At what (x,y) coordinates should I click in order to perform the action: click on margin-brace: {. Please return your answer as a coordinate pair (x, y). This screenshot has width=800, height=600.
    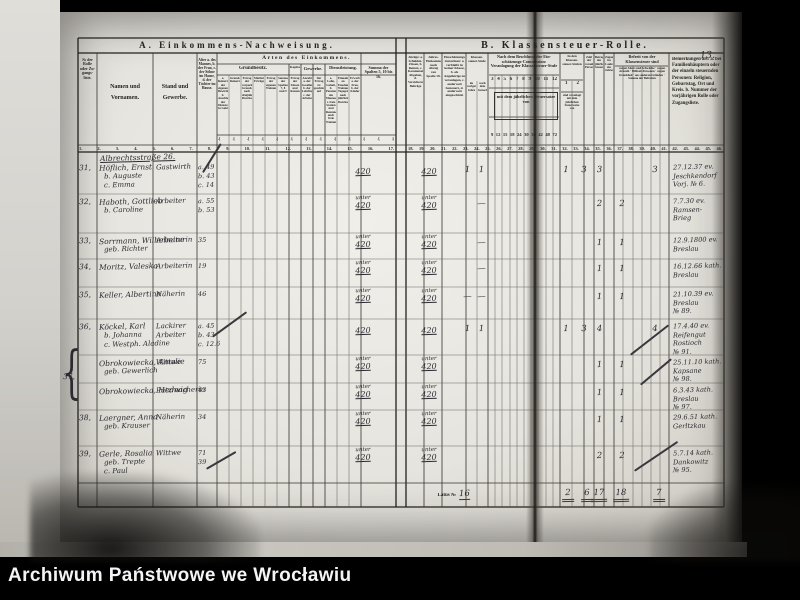
    Looking at the image, I should click on (72, 373).